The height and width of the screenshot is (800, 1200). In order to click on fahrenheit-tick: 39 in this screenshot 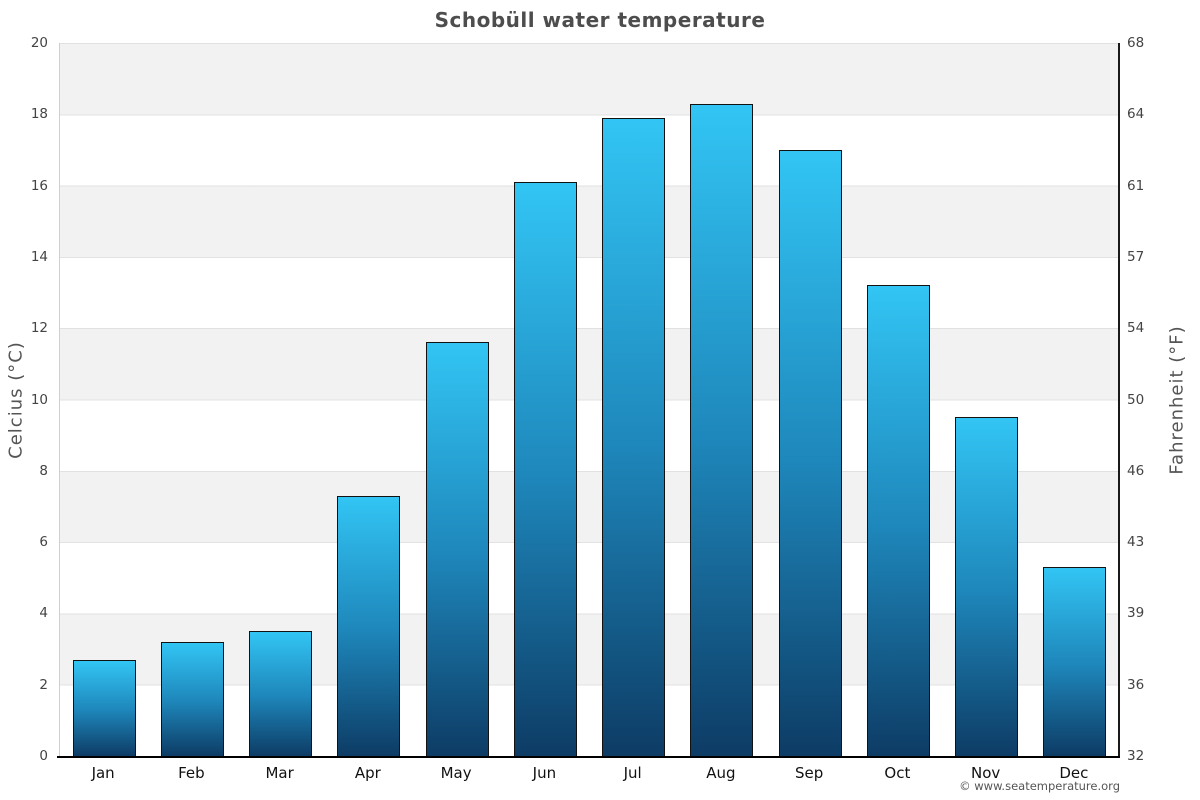, I will do `click(1136, 613)`.